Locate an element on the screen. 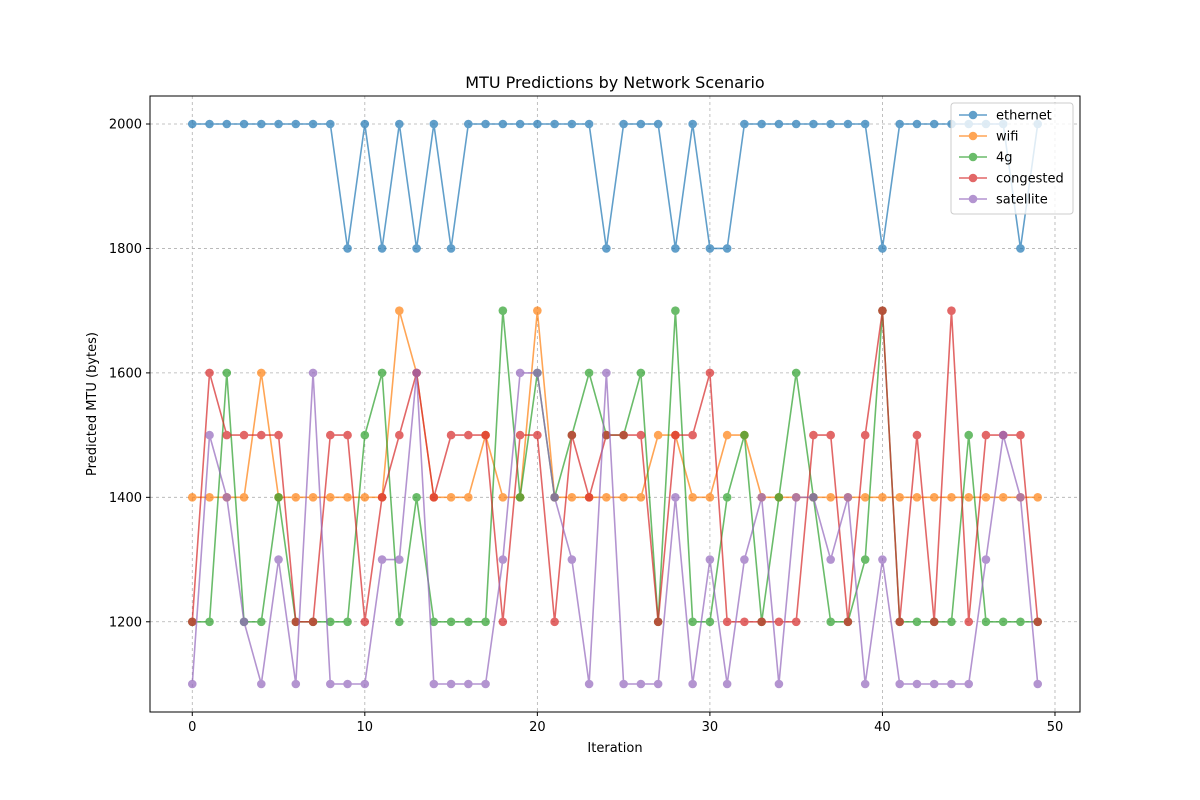 The height and width of the screenshot is (800, 1200). x-tick-label: 0 is located at coordinates (192, 727).